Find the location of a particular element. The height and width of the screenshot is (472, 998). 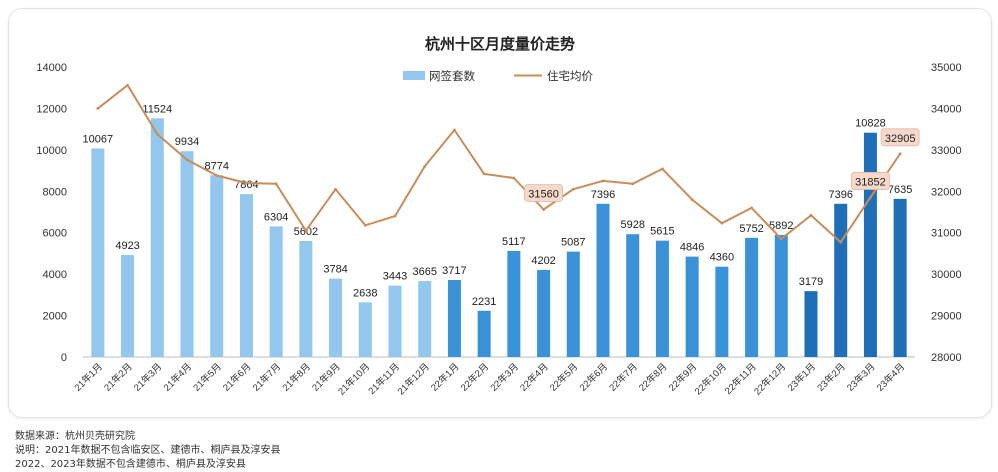

x-tick-label: 21年6月 is located at coordinates (236, 377).